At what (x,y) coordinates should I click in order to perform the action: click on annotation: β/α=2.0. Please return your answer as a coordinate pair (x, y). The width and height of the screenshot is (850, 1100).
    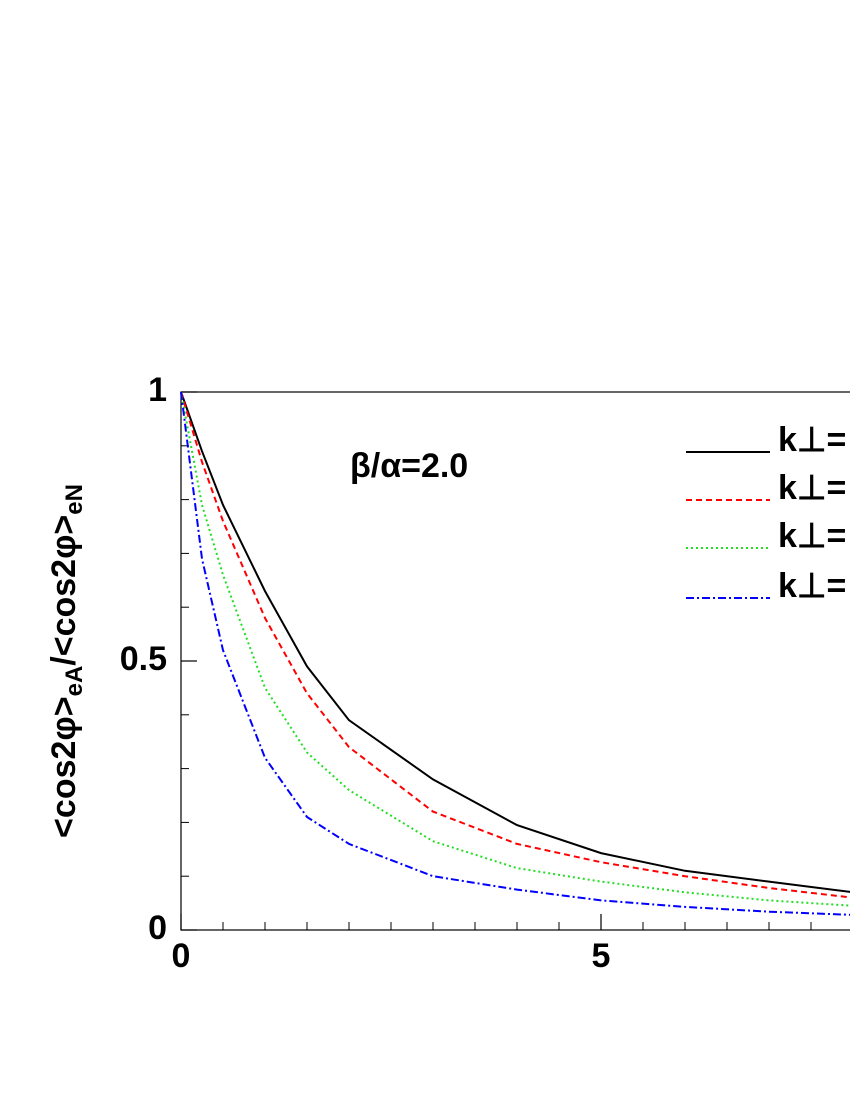
    Looking at the image, I should click on (409, 466).